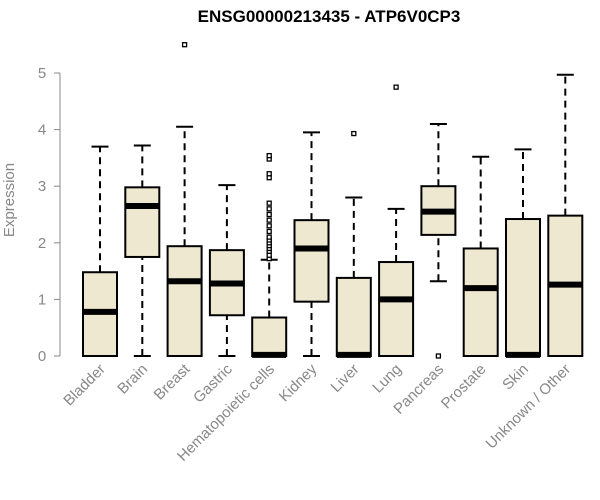 This screenshot has height=500, width=600. I want to click on x-tick-label-brain: Brain, so click(132, 379).